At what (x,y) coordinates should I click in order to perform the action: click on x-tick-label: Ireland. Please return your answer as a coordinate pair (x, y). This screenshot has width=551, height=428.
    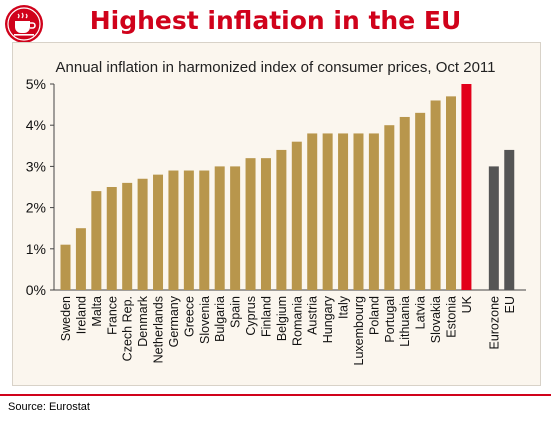
    Looking at the image, I should click on (81, 315).